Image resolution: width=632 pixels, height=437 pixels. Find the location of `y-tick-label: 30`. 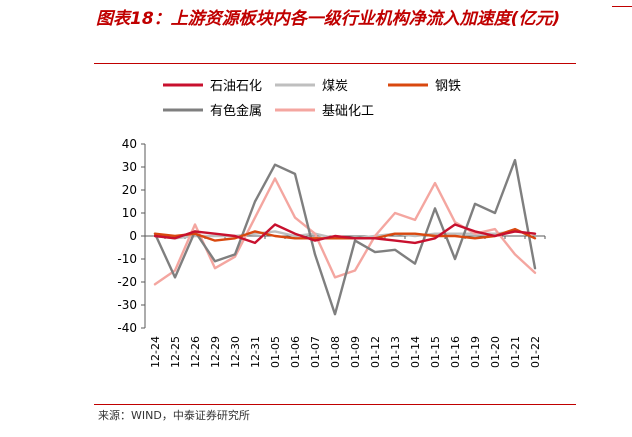

y-tick-label: 30 is located at coordinates (129, 167).